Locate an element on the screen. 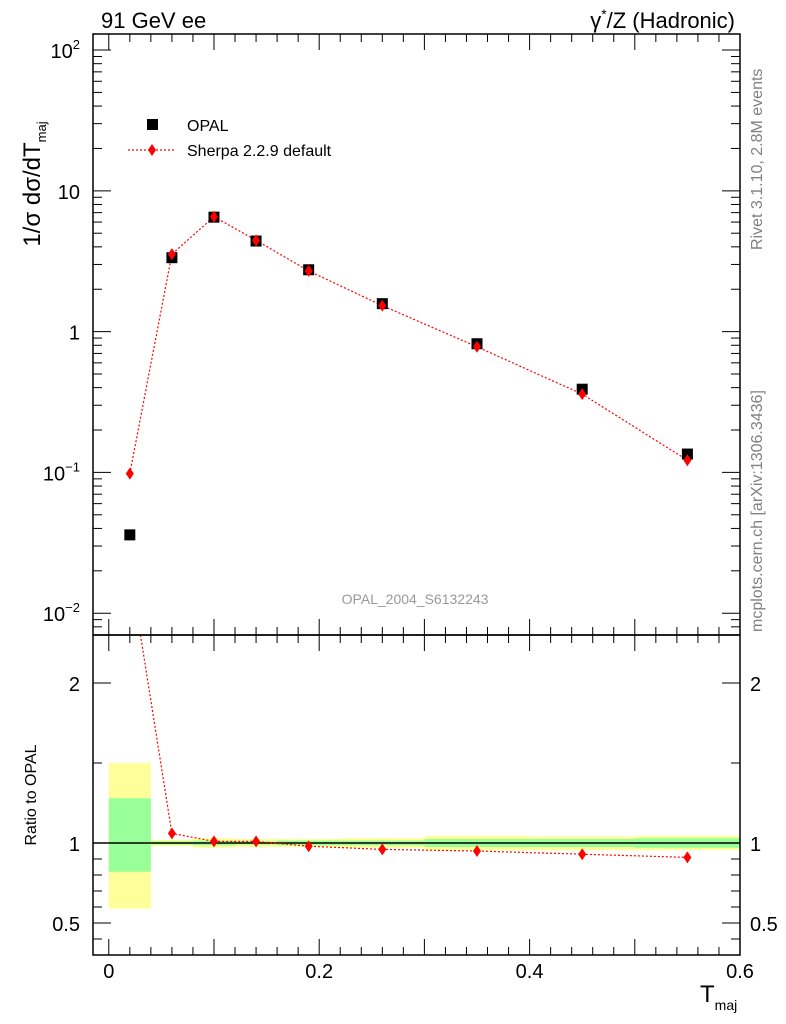 Image resolution: width=786 pixels, height=1024 pixels. main-y-tick-label: 10 is located at coordinates (69, 193).